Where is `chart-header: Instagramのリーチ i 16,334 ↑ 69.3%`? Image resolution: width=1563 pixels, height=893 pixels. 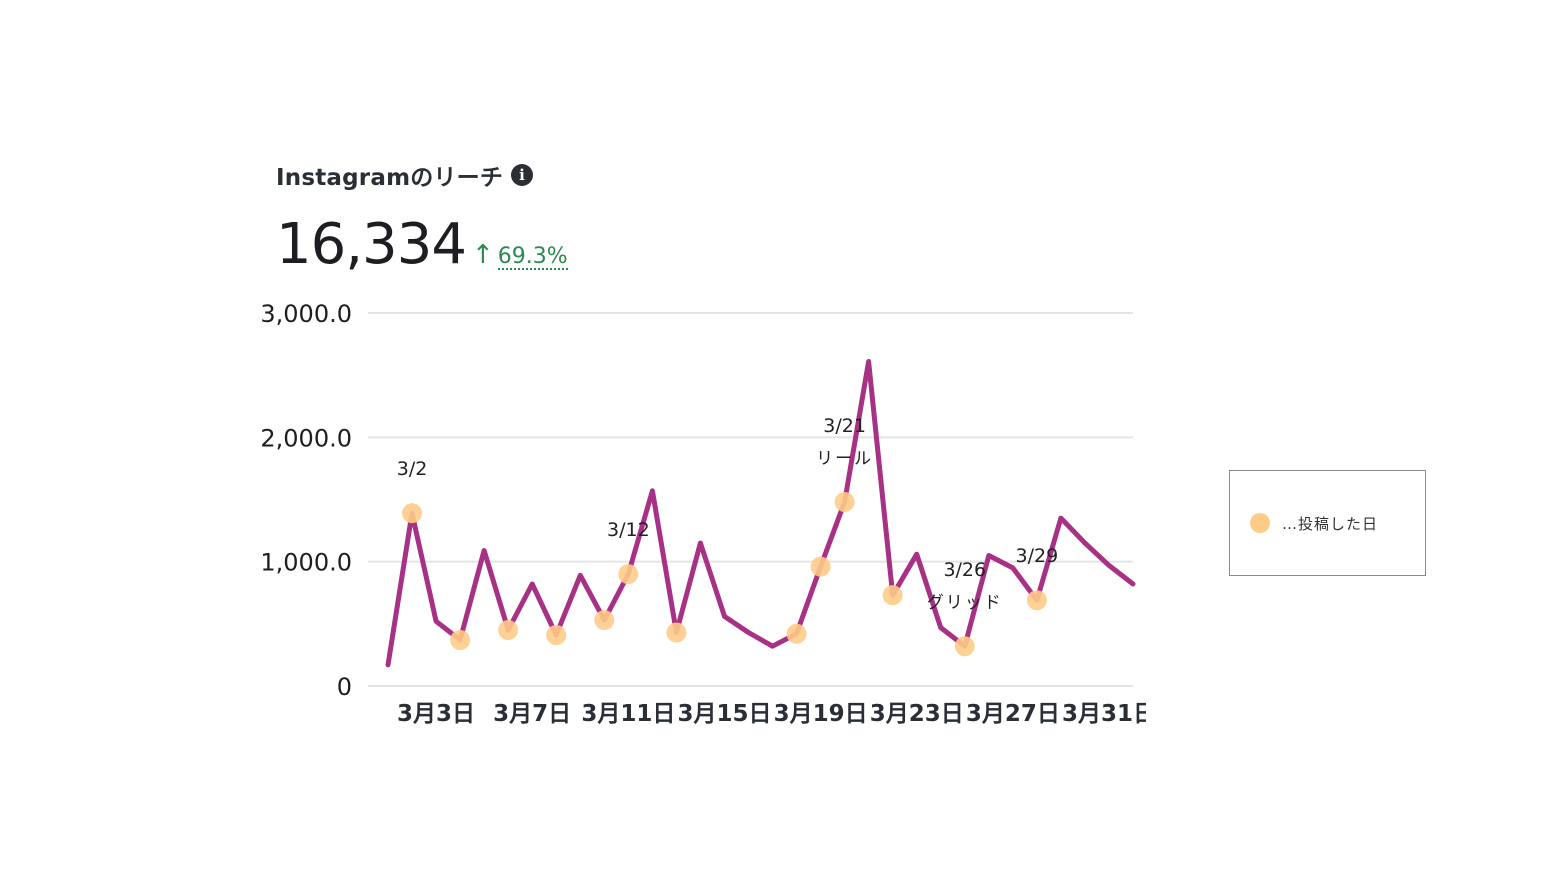 chart-header: Instagramのリーチ i 16,334 ↑ 69.3% is located at coordinates (422, 217).